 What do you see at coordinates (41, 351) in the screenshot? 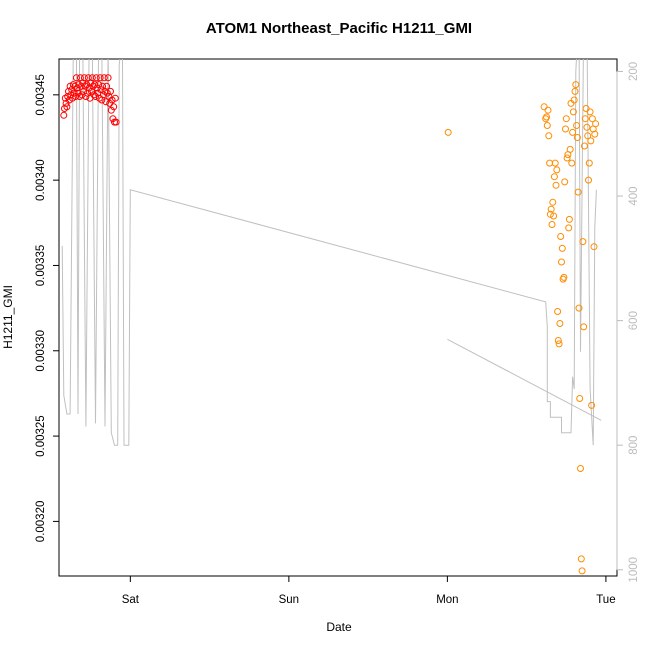
I see `y-tick-label: 0.00330` at bounding box center [41, 351].